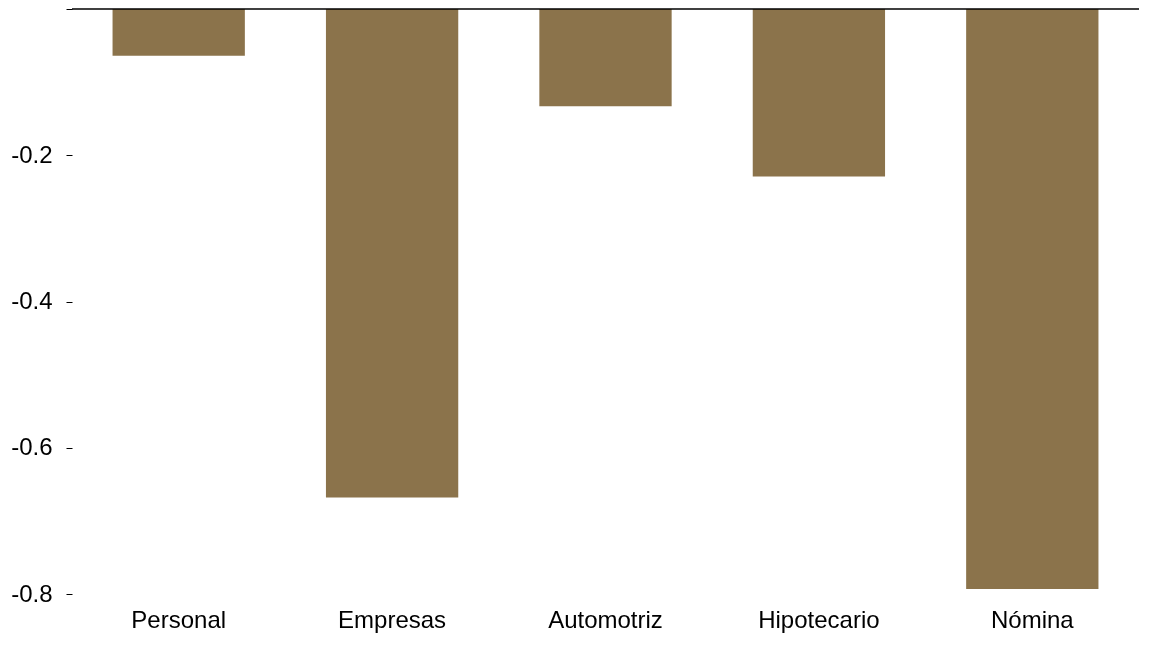  Describe the element at coordinates (819, 619) in the screenshot. I see `x-tick-label: Hipotecario` at that location.